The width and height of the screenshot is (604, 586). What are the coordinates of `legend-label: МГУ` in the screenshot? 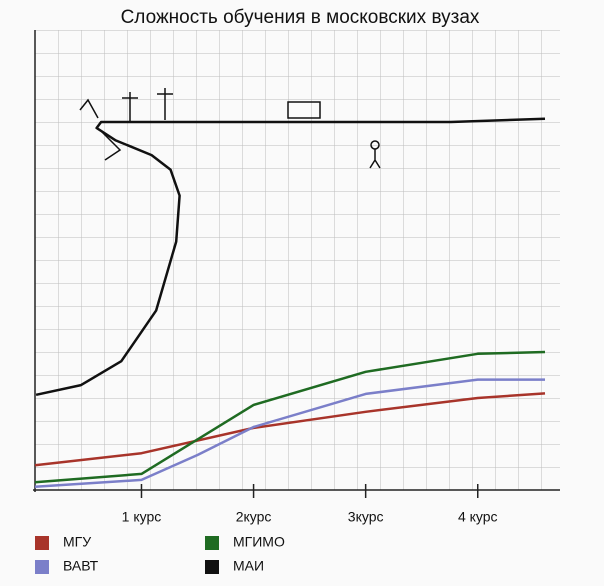 It's located at (77, 542).